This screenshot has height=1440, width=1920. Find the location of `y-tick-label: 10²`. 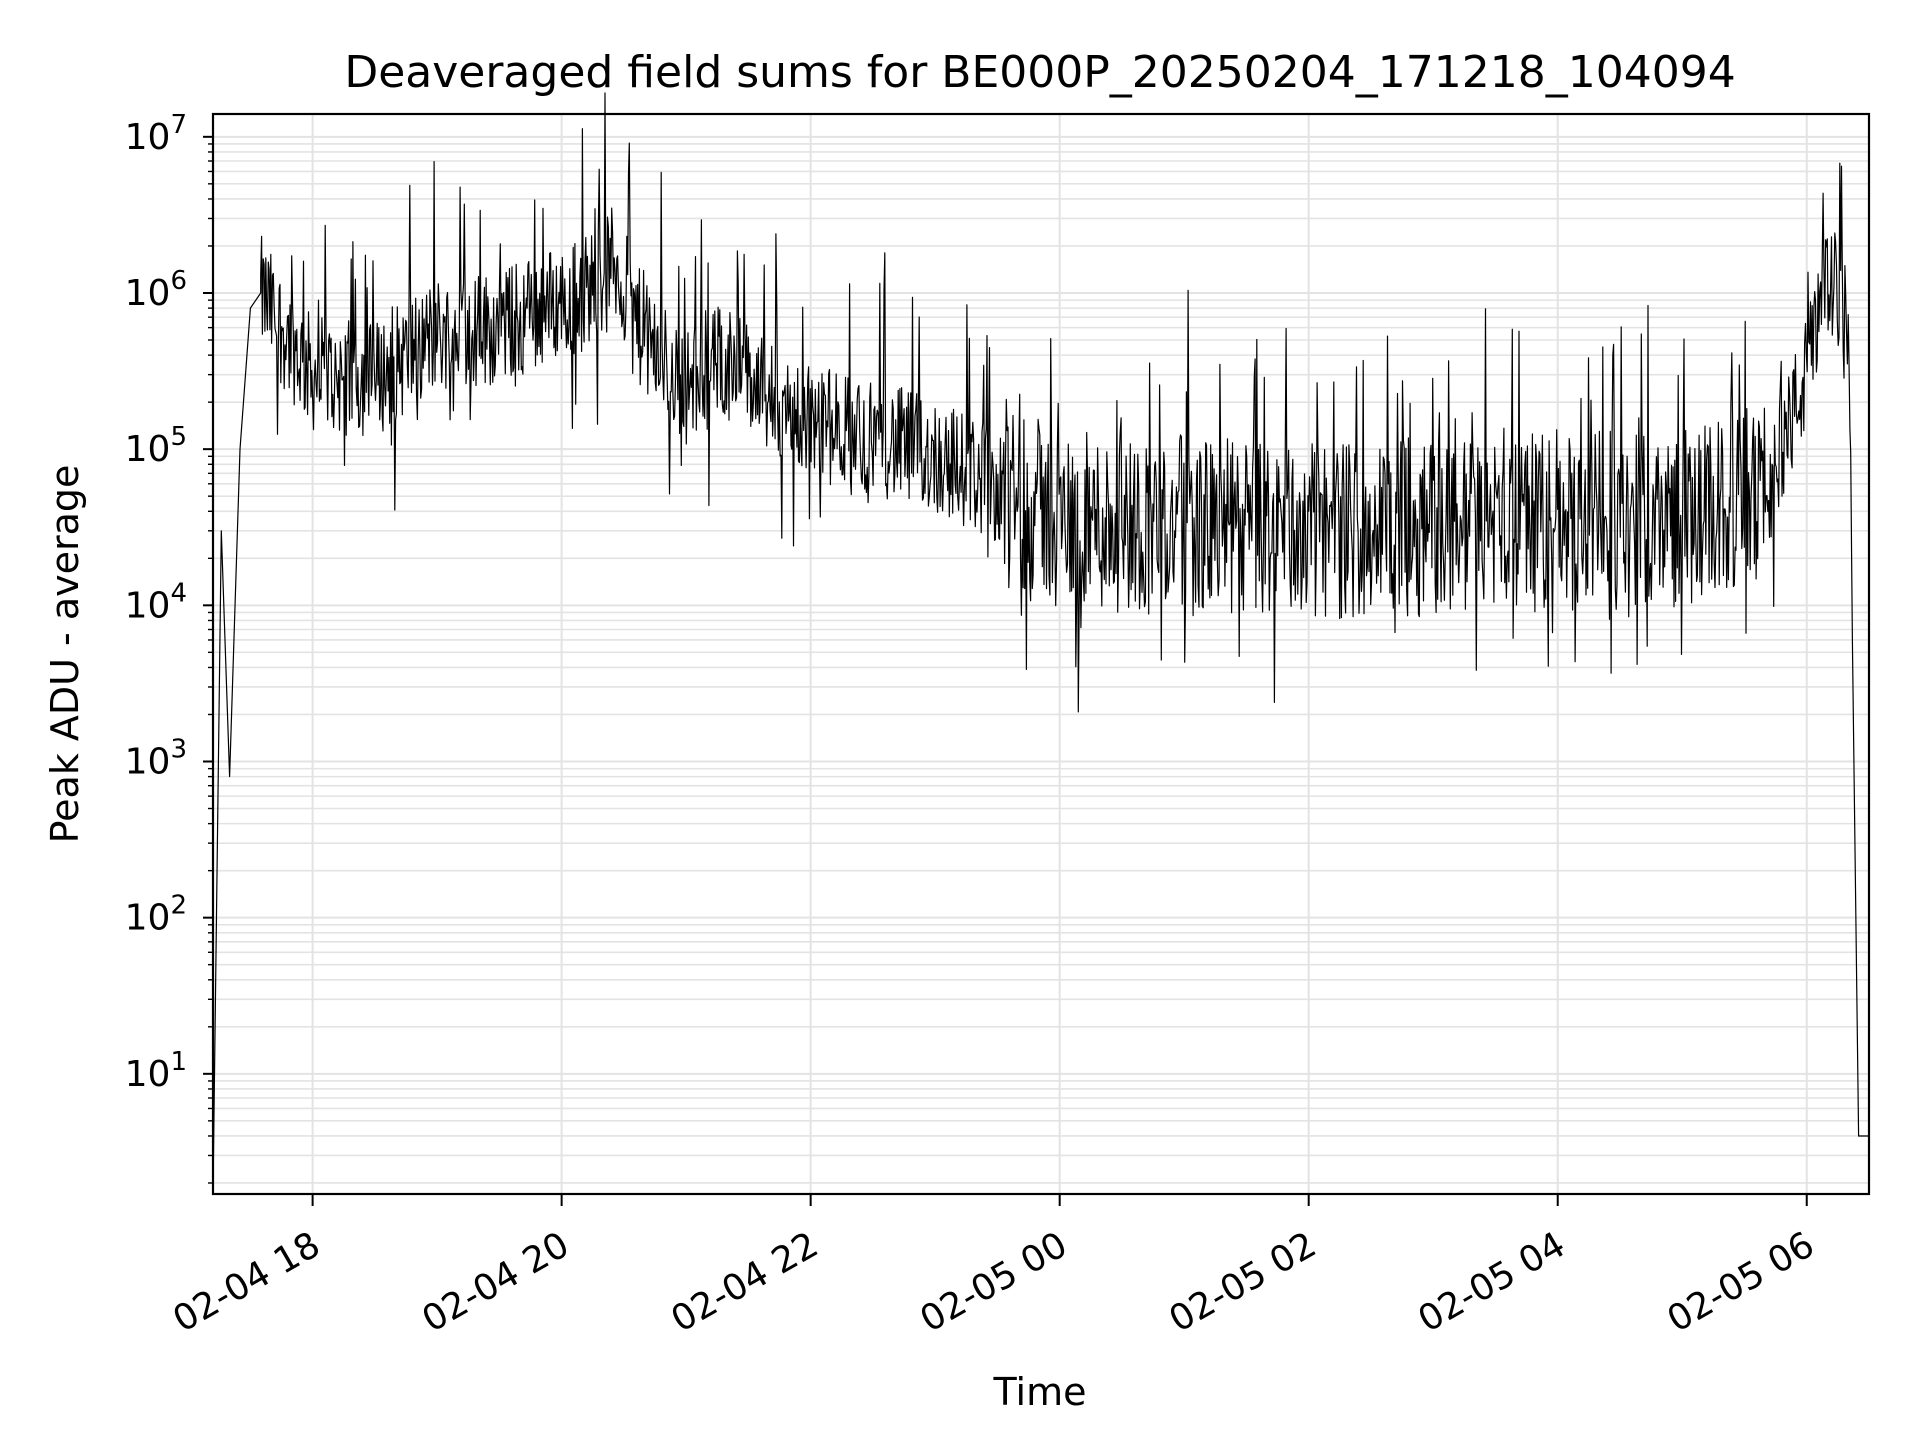

y-tick-label: 10² is located at coordinates (156, 915).